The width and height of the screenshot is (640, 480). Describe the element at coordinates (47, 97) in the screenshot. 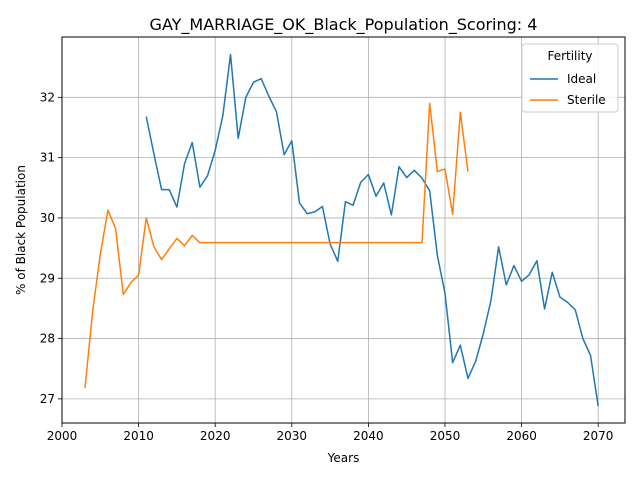

I see `y-tick-label: 32` at that location.